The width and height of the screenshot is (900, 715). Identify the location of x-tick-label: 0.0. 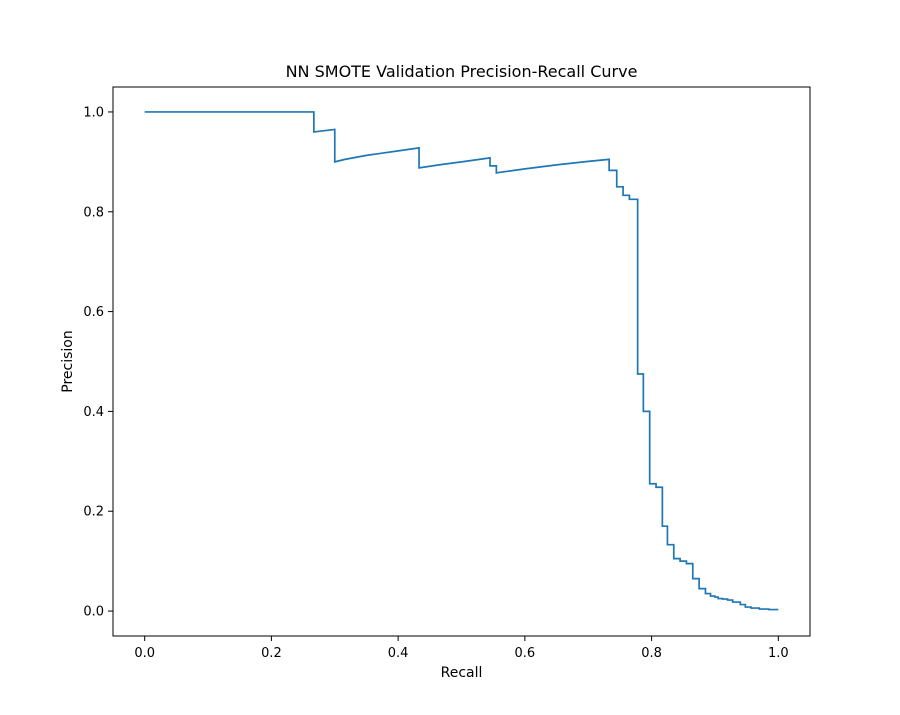
(144, 653).